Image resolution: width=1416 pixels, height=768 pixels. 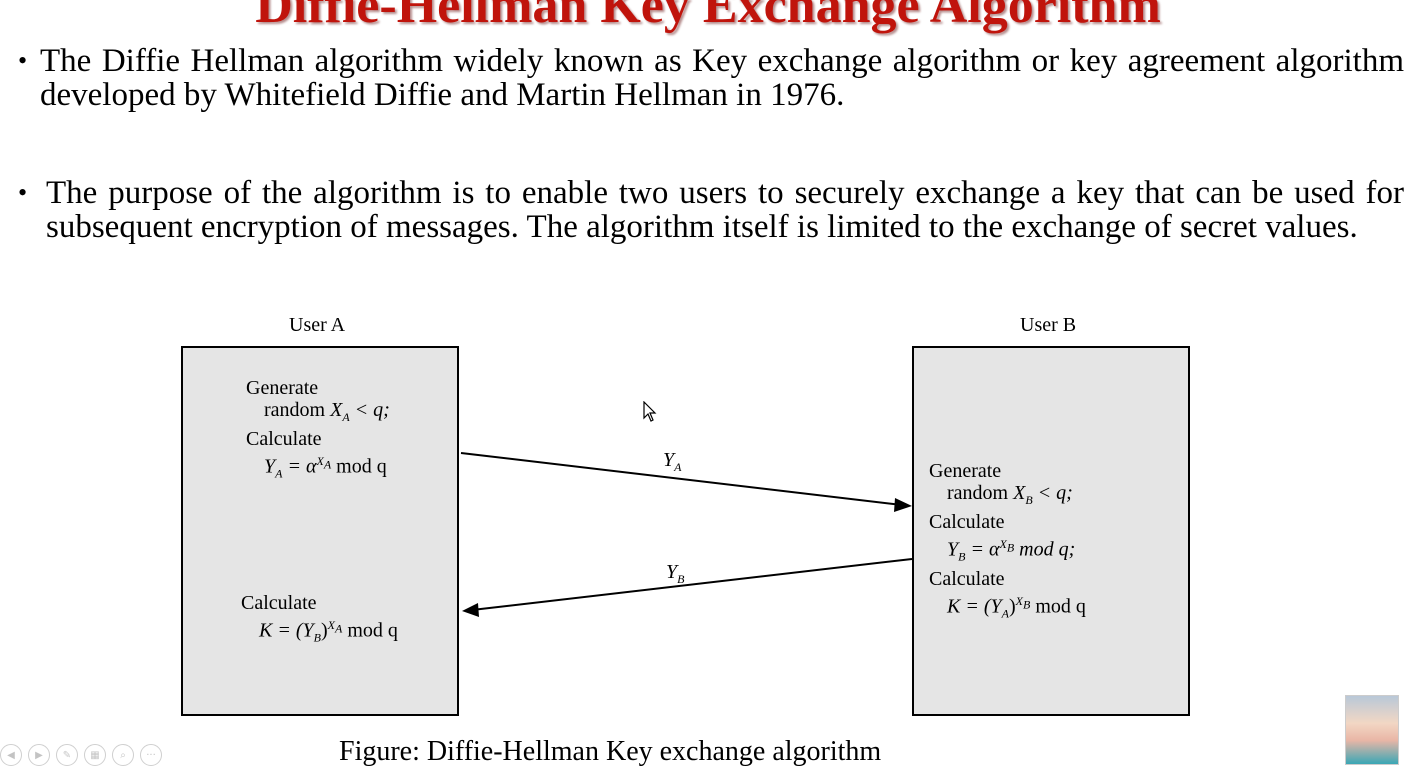 I want to click on user-a-label: User A, so click(x=317, y=325).